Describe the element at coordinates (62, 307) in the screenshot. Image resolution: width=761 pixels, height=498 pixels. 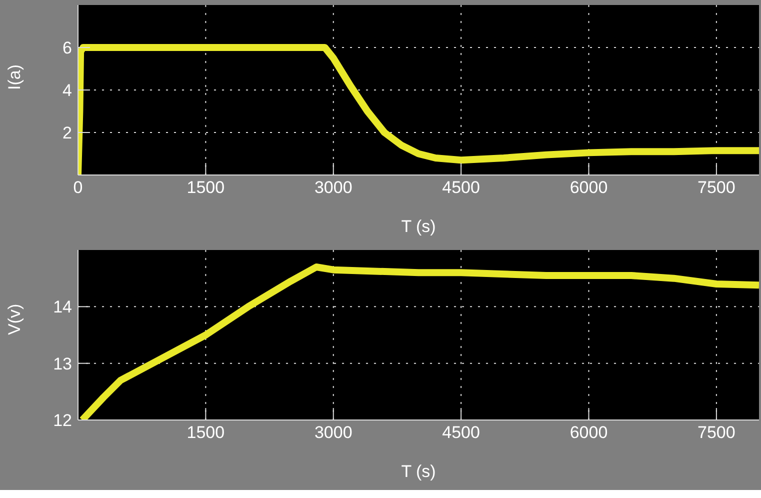
I see `y-tick-label: 14` at that location.